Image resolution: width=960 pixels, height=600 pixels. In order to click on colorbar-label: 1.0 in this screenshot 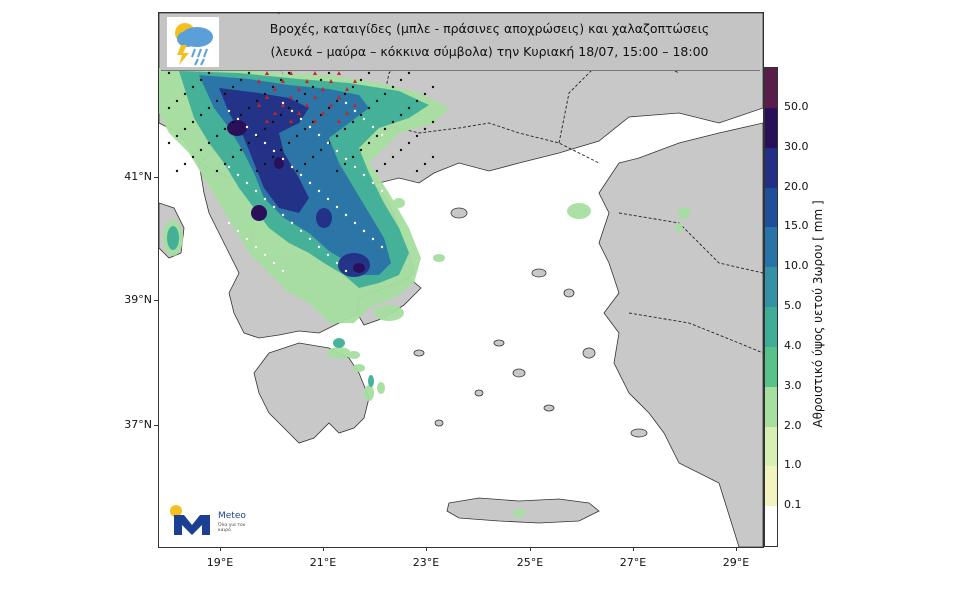, I will do `click(793, 465)`.